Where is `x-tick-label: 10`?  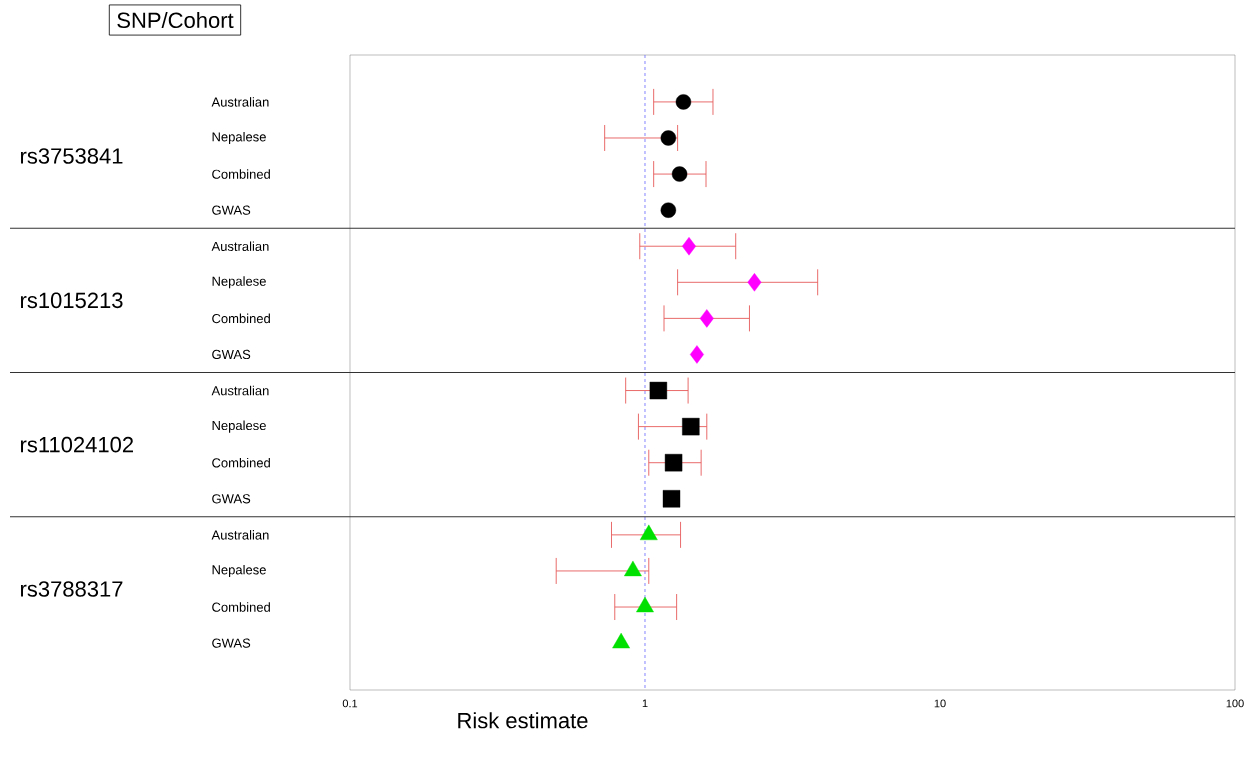
x-tick-label: 10 is located at coordinates (940, 703).